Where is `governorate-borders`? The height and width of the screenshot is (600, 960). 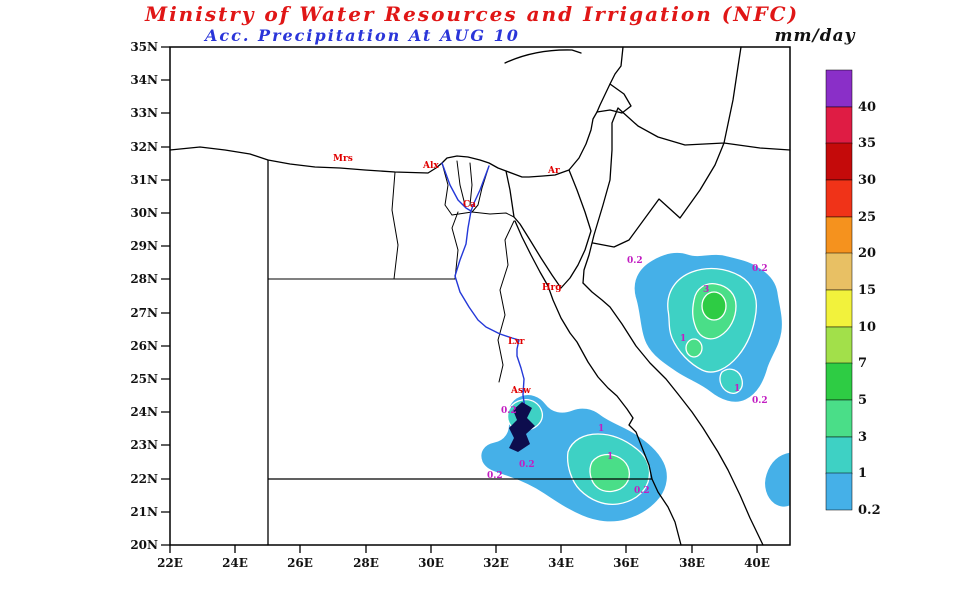 governorate-borders is located at coordinates (391, 271).